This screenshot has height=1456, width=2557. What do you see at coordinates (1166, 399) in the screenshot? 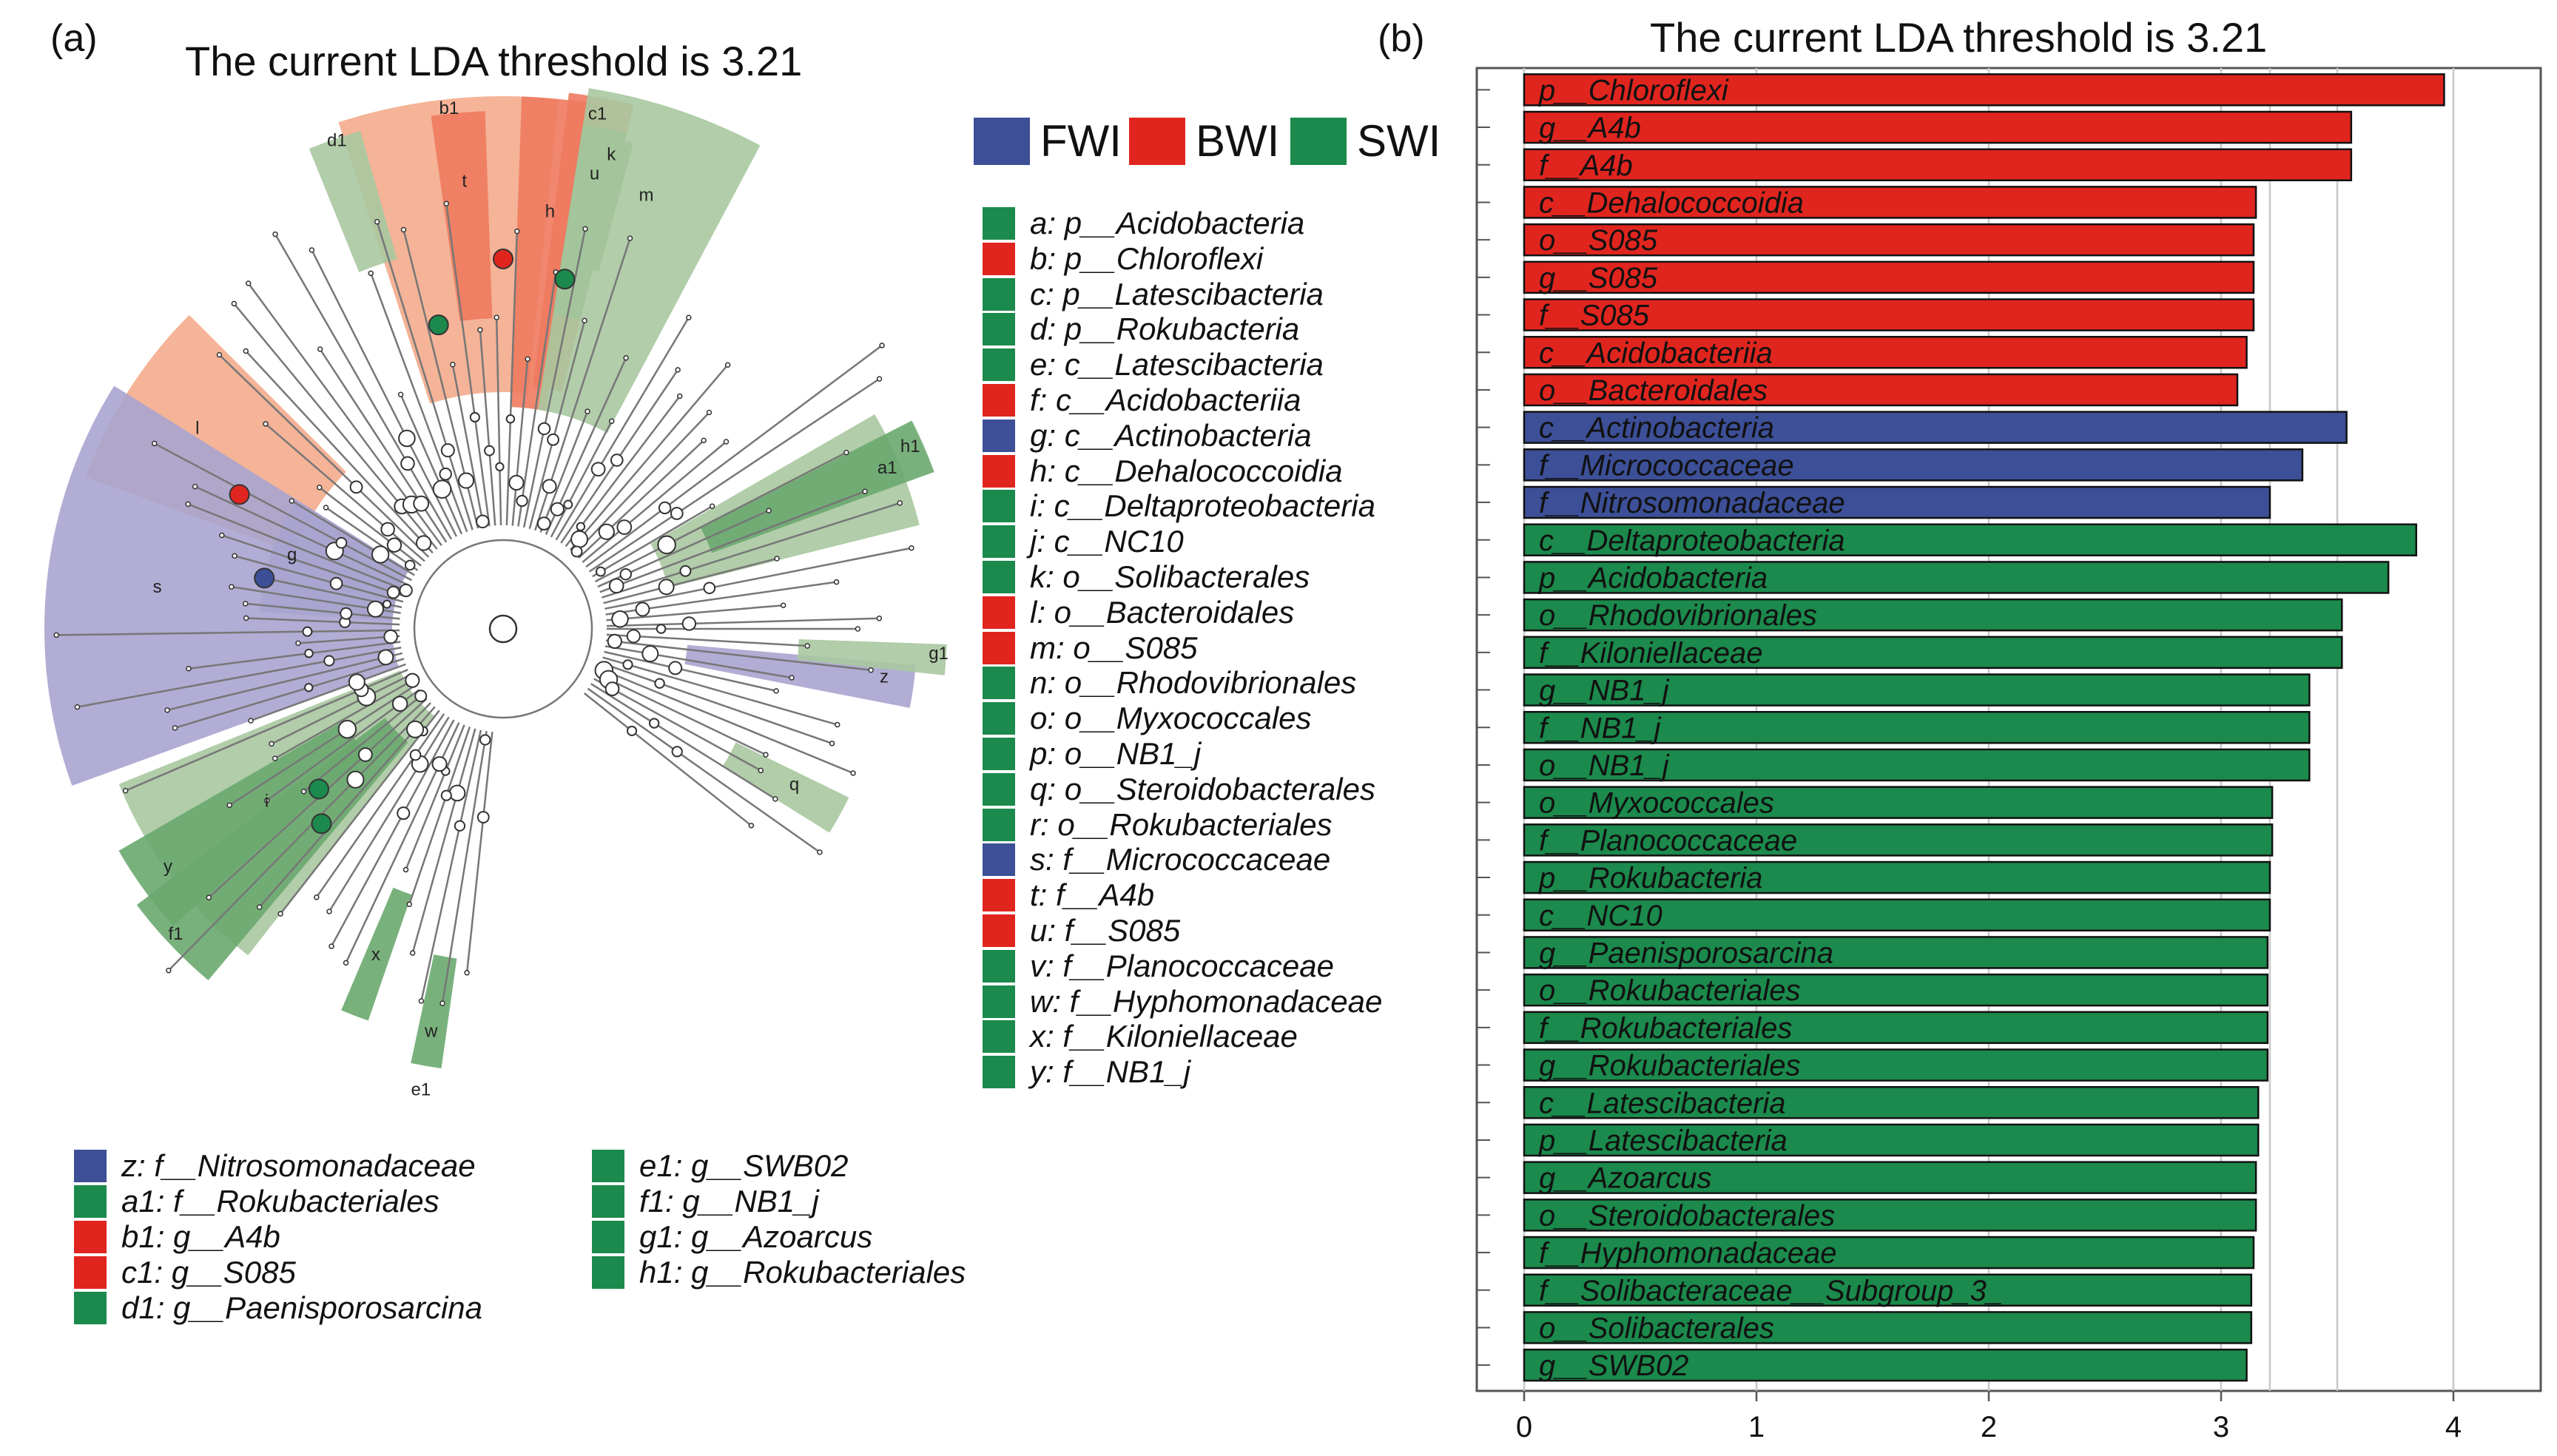
I see `legend-text: f: c__Acidobacteriia` at bounding box center [1166, 399].